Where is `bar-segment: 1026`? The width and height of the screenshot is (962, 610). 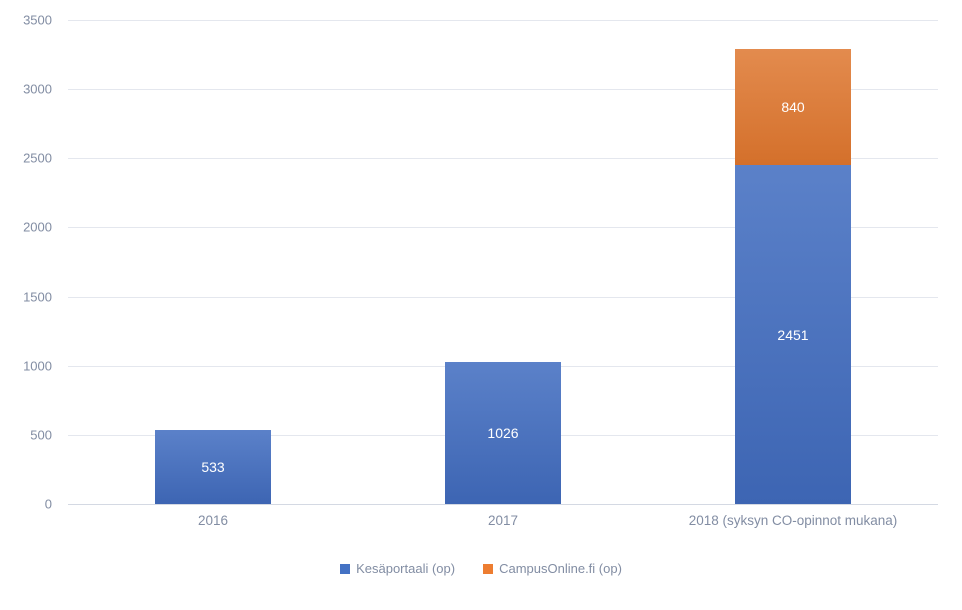 bar-segment: 1026 is located at coordinates (503, 433).